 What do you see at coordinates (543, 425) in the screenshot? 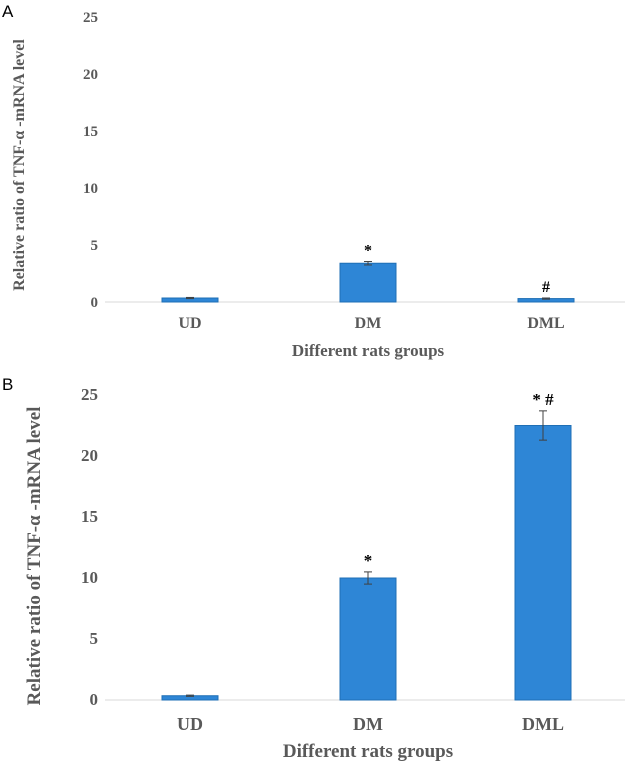
I see `panel-b-error-bar-dml` at bounding box center [543, 425].